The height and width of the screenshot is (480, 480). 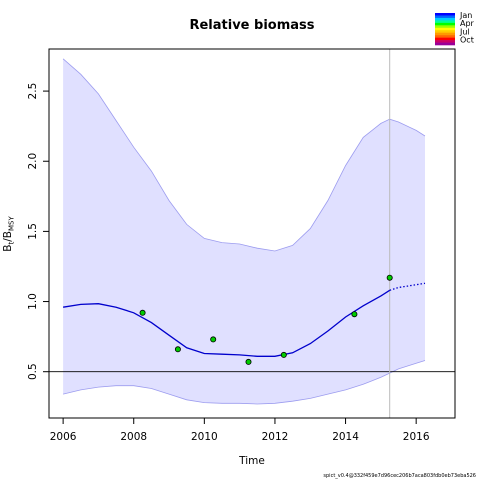 What do you see at coordinates (33, 301) in the screenshot?
I see `y-tick-label: 1.0` at bounding box center [33, 301].